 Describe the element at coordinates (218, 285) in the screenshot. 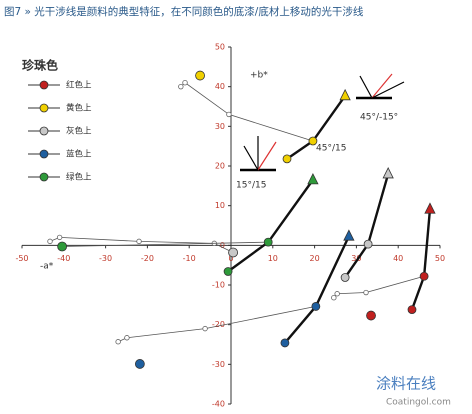

I see `y-tick-label: -10` at that location.